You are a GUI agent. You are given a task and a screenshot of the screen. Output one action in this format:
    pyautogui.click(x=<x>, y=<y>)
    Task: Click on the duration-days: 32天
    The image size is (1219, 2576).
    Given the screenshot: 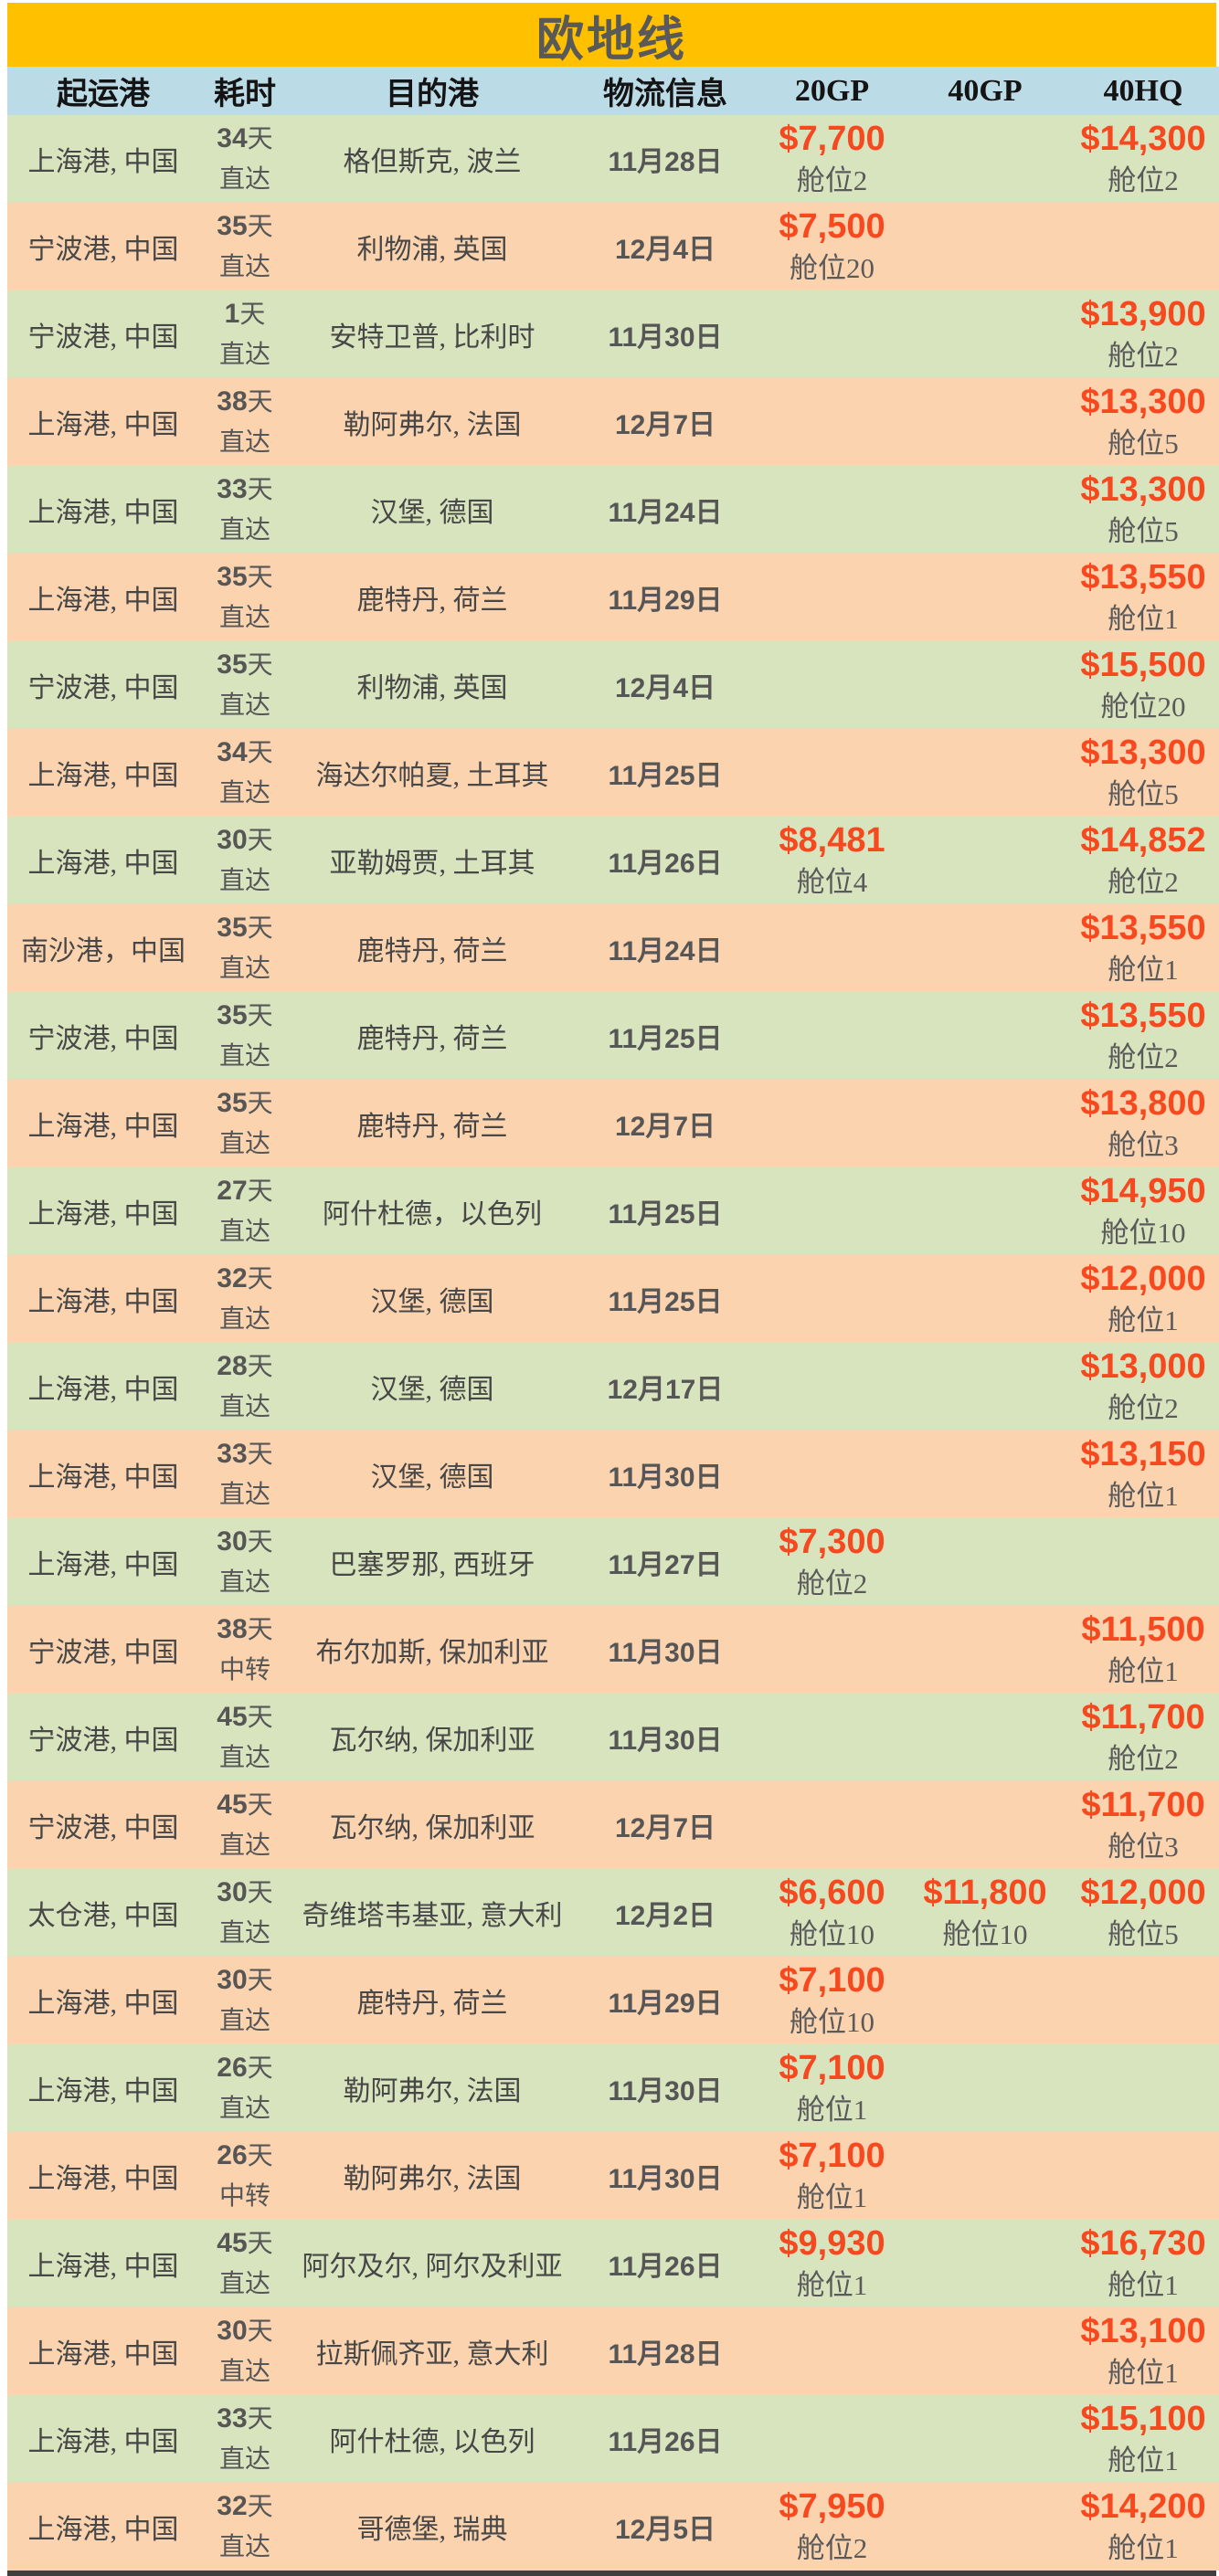 What is the action you would take?
    pyautogui.click(x=245, y=2508)
    